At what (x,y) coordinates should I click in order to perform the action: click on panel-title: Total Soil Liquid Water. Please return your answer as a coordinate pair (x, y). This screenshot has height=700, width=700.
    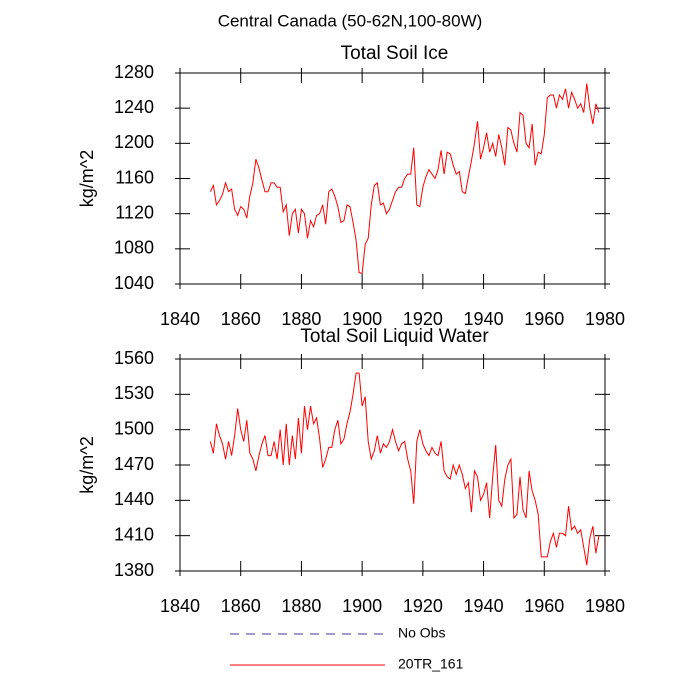
    Looking at the image, I should click on (394, 336).